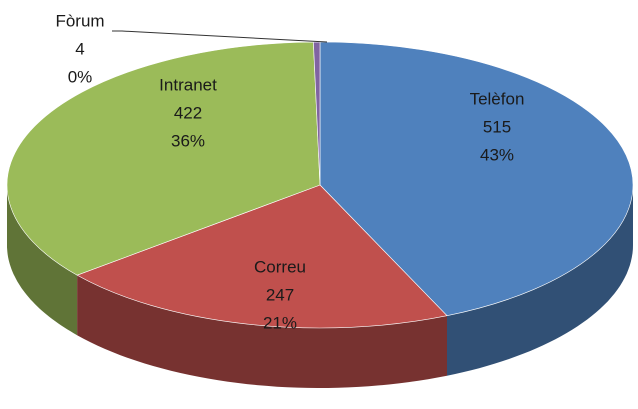  I want to click on slice-percent-label: 36%, so click(188, 140).